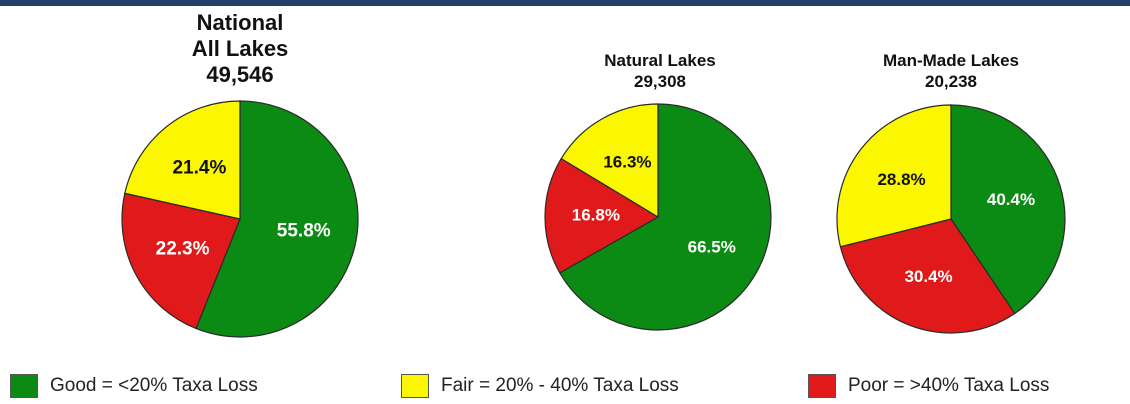 This screenshot has width=1130, height=404. I want to click on legend-swatch-poor, so click(822, 386).